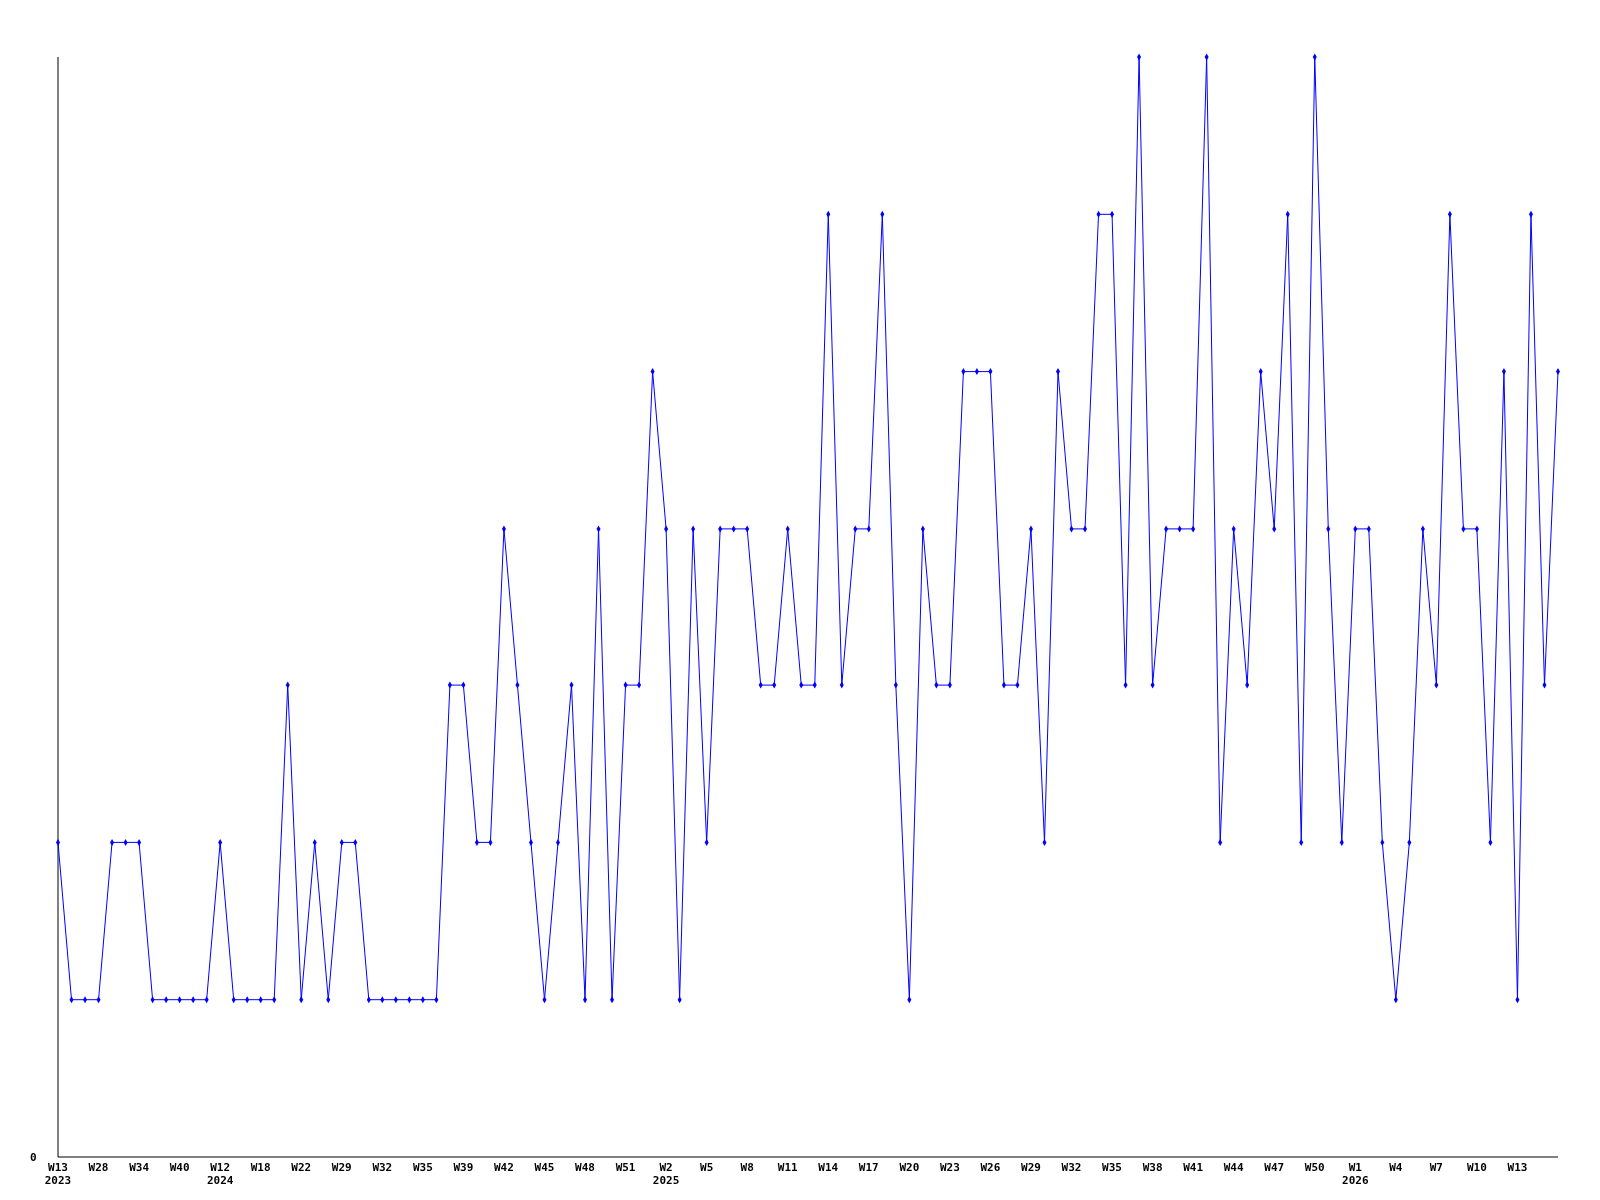  Describe the element at coordinates (828, 1167) in the screenshot. I see `x-tick-label: W14` at that location.